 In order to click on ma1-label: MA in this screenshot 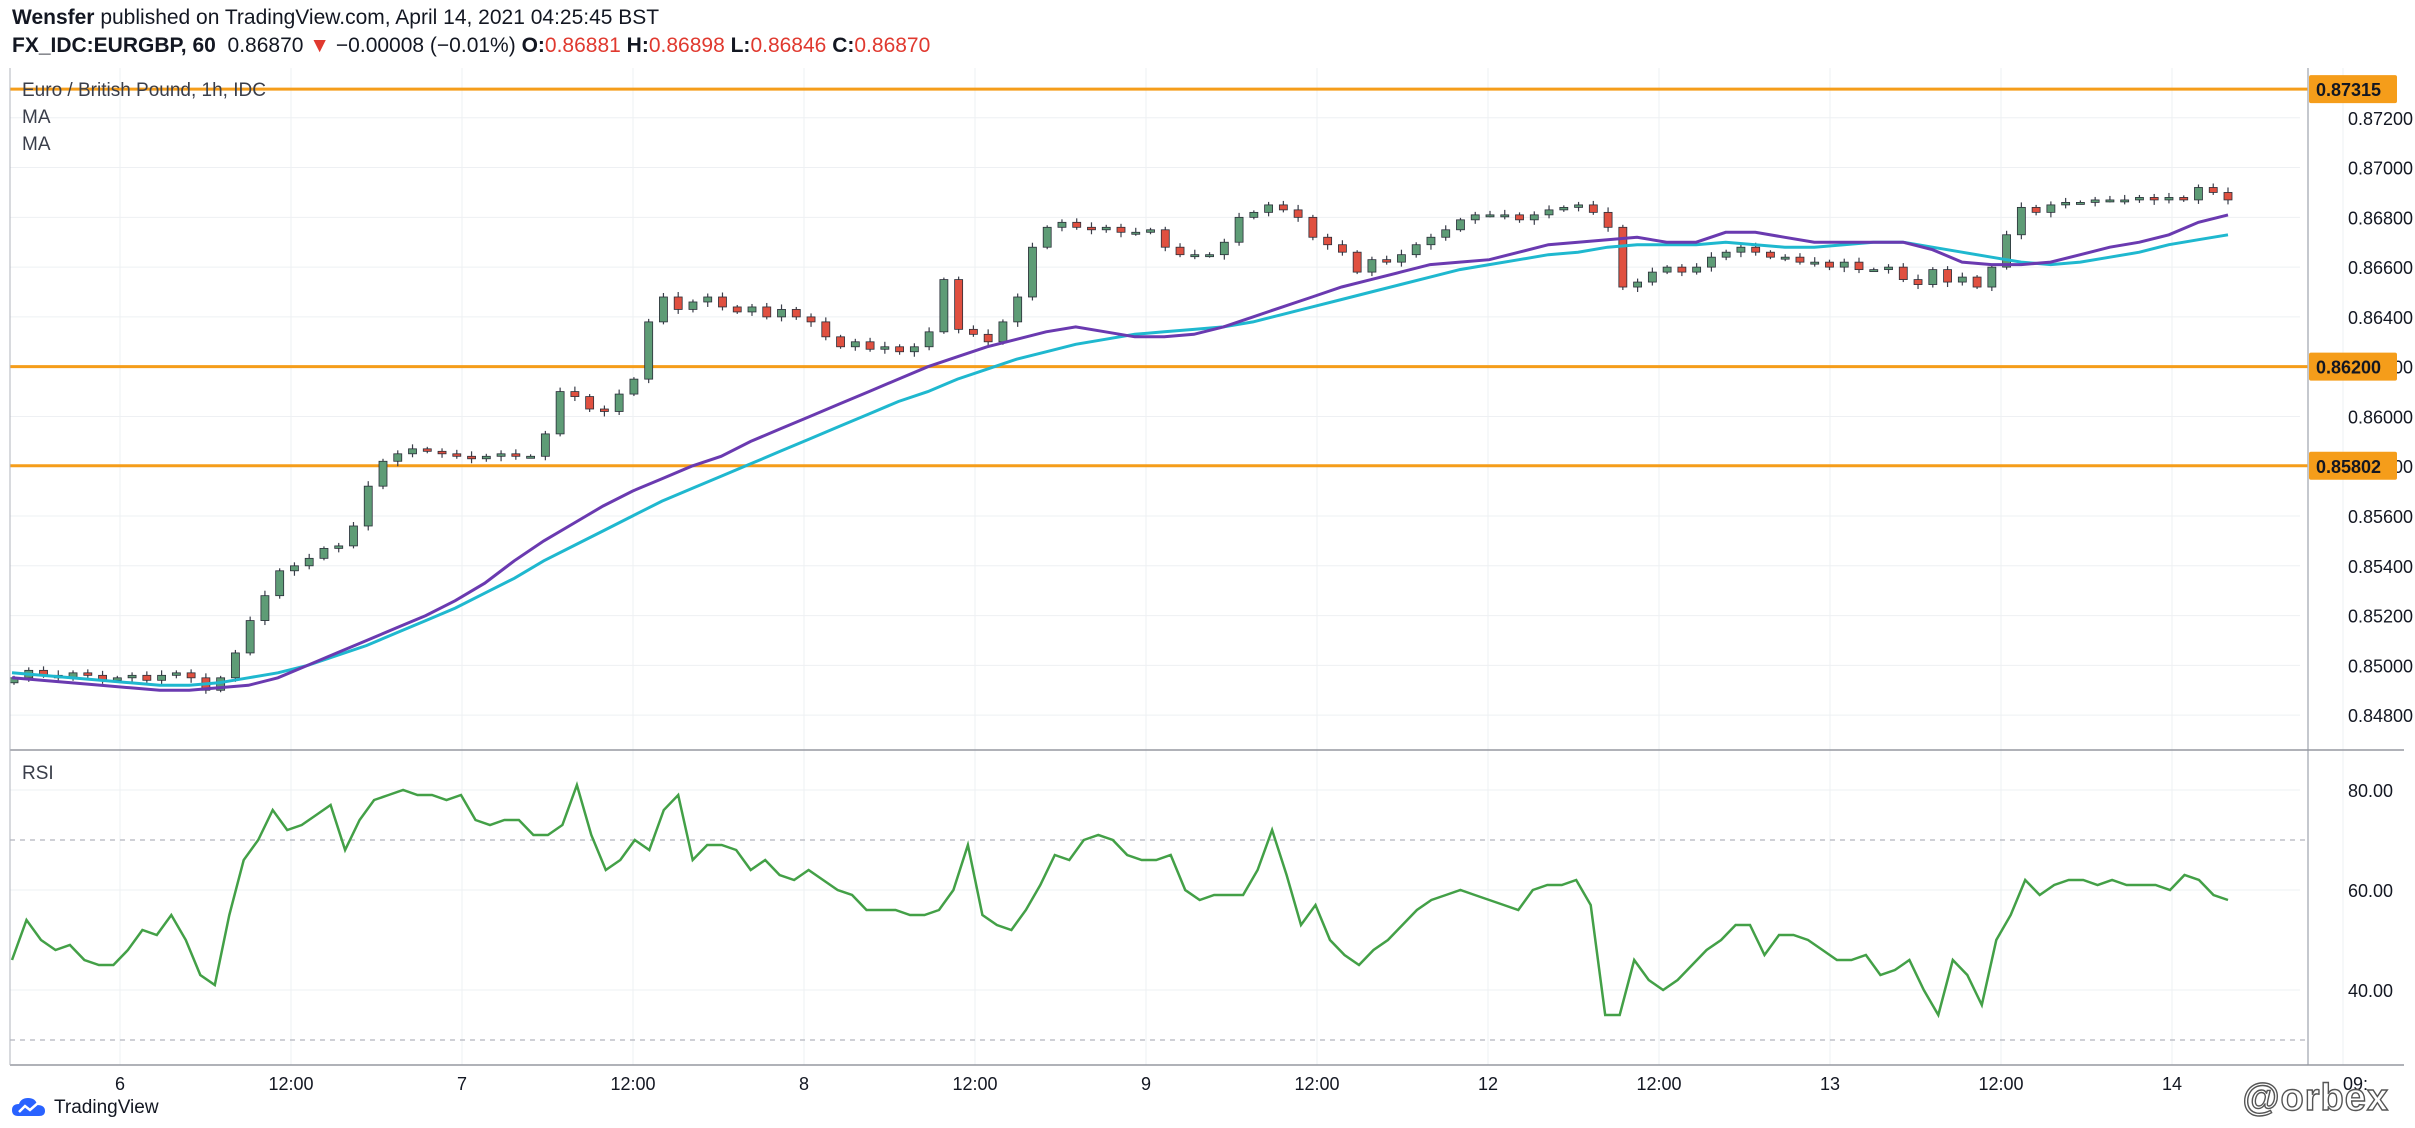, I will do `click(36, 117)`.